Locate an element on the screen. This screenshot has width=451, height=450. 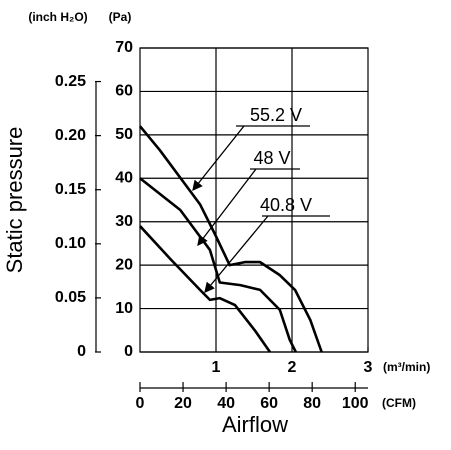
leader is located at coordinates (251, 157).